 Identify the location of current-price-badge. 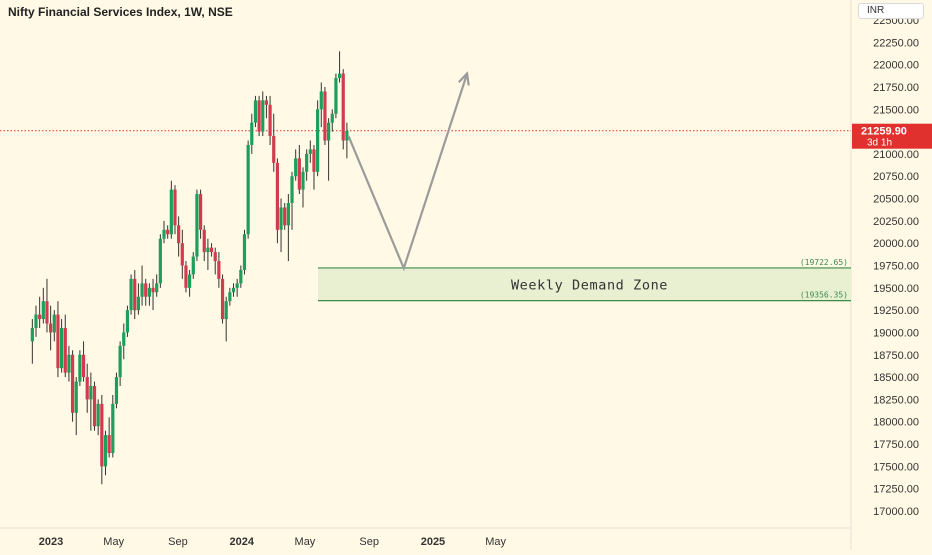
(892, 136).